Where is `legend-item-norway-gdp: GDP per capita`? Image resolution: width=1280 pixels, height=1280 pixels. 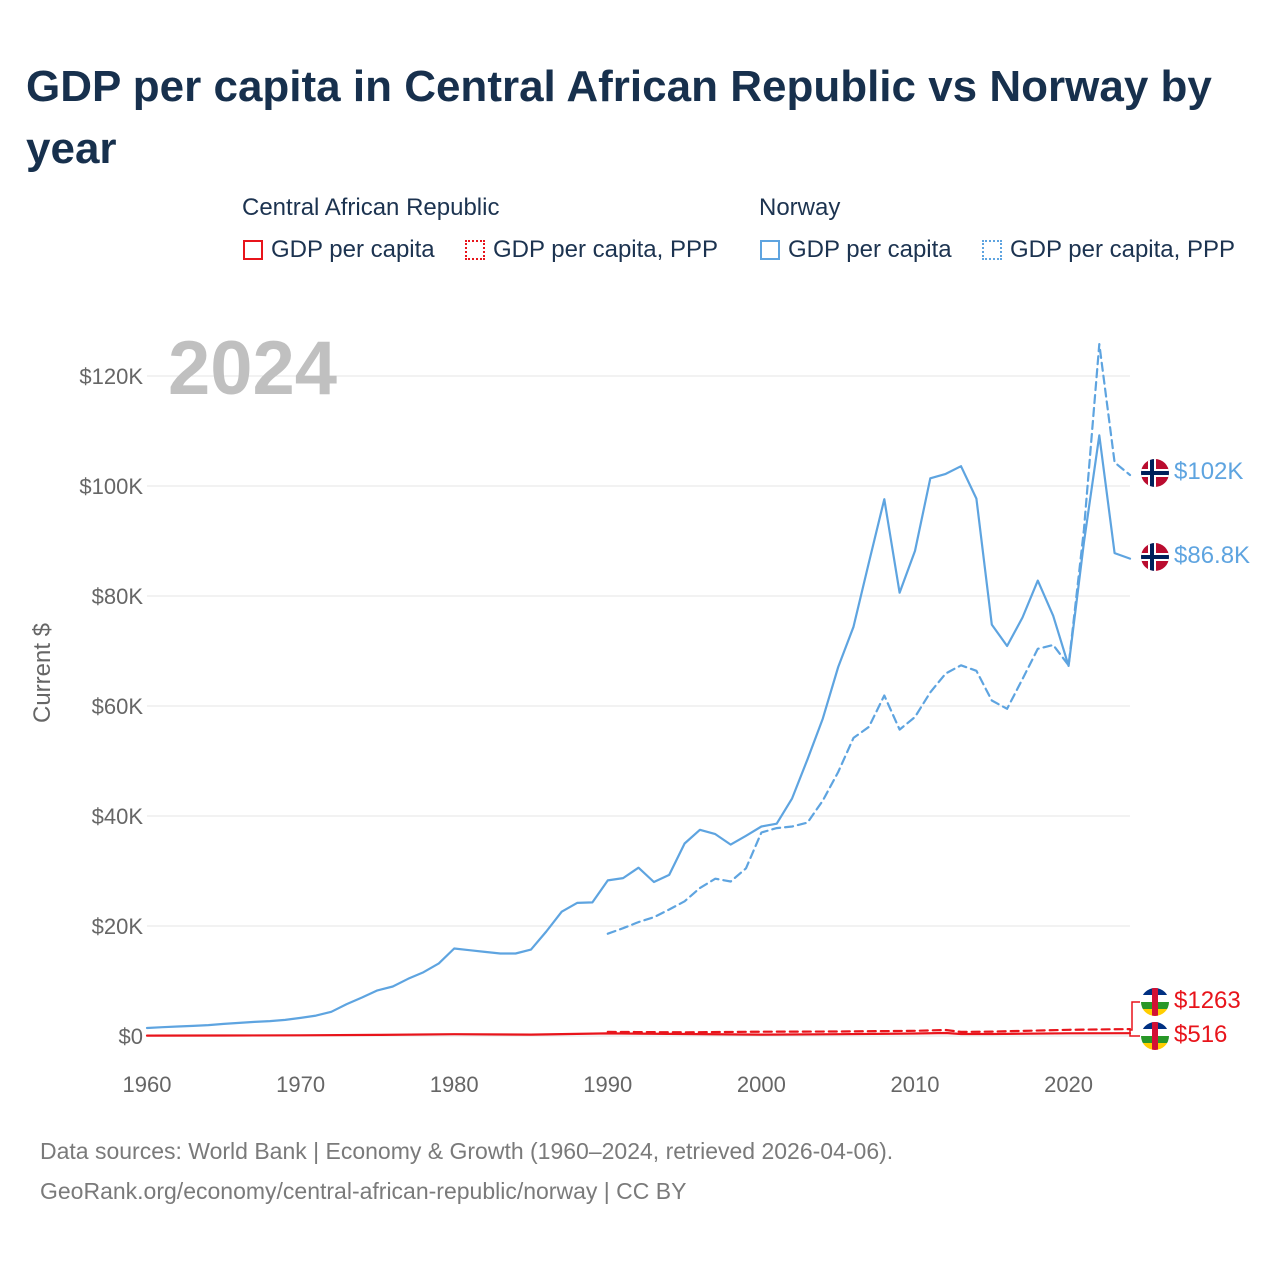
legend-item-norway-gdp: GDP per capita is located at coordinates (856, 250).